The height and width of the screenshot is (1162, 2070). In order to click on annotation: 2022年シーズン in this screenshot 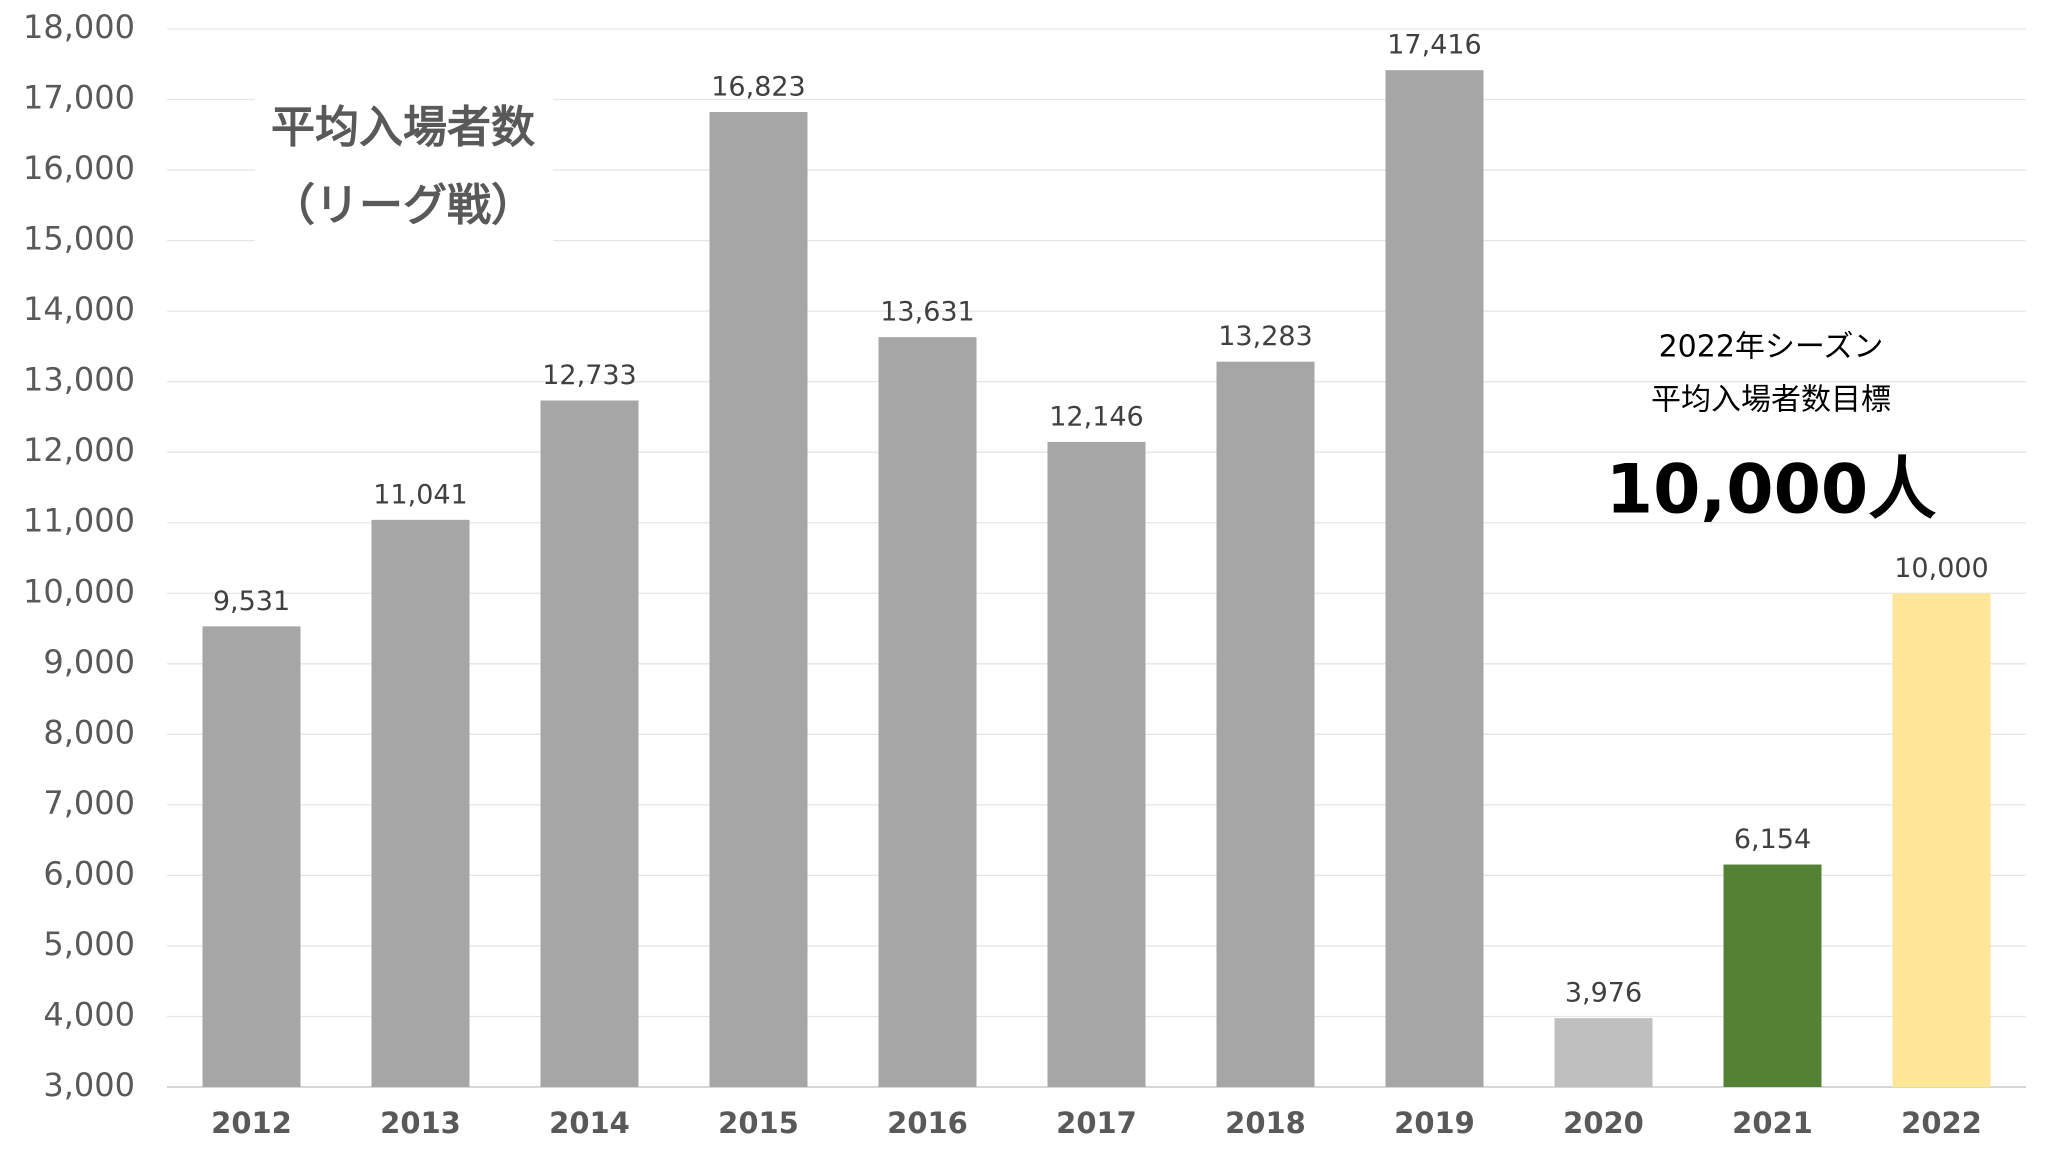, I will do `click(1771, 347)`.